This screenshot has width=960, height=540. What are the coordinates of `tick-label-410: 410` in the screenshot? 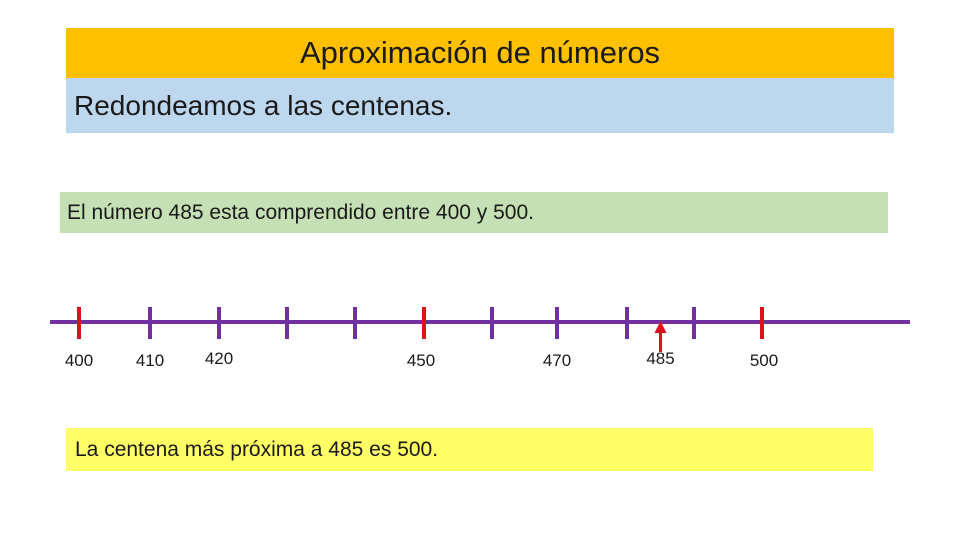 It's located at (150, 360).